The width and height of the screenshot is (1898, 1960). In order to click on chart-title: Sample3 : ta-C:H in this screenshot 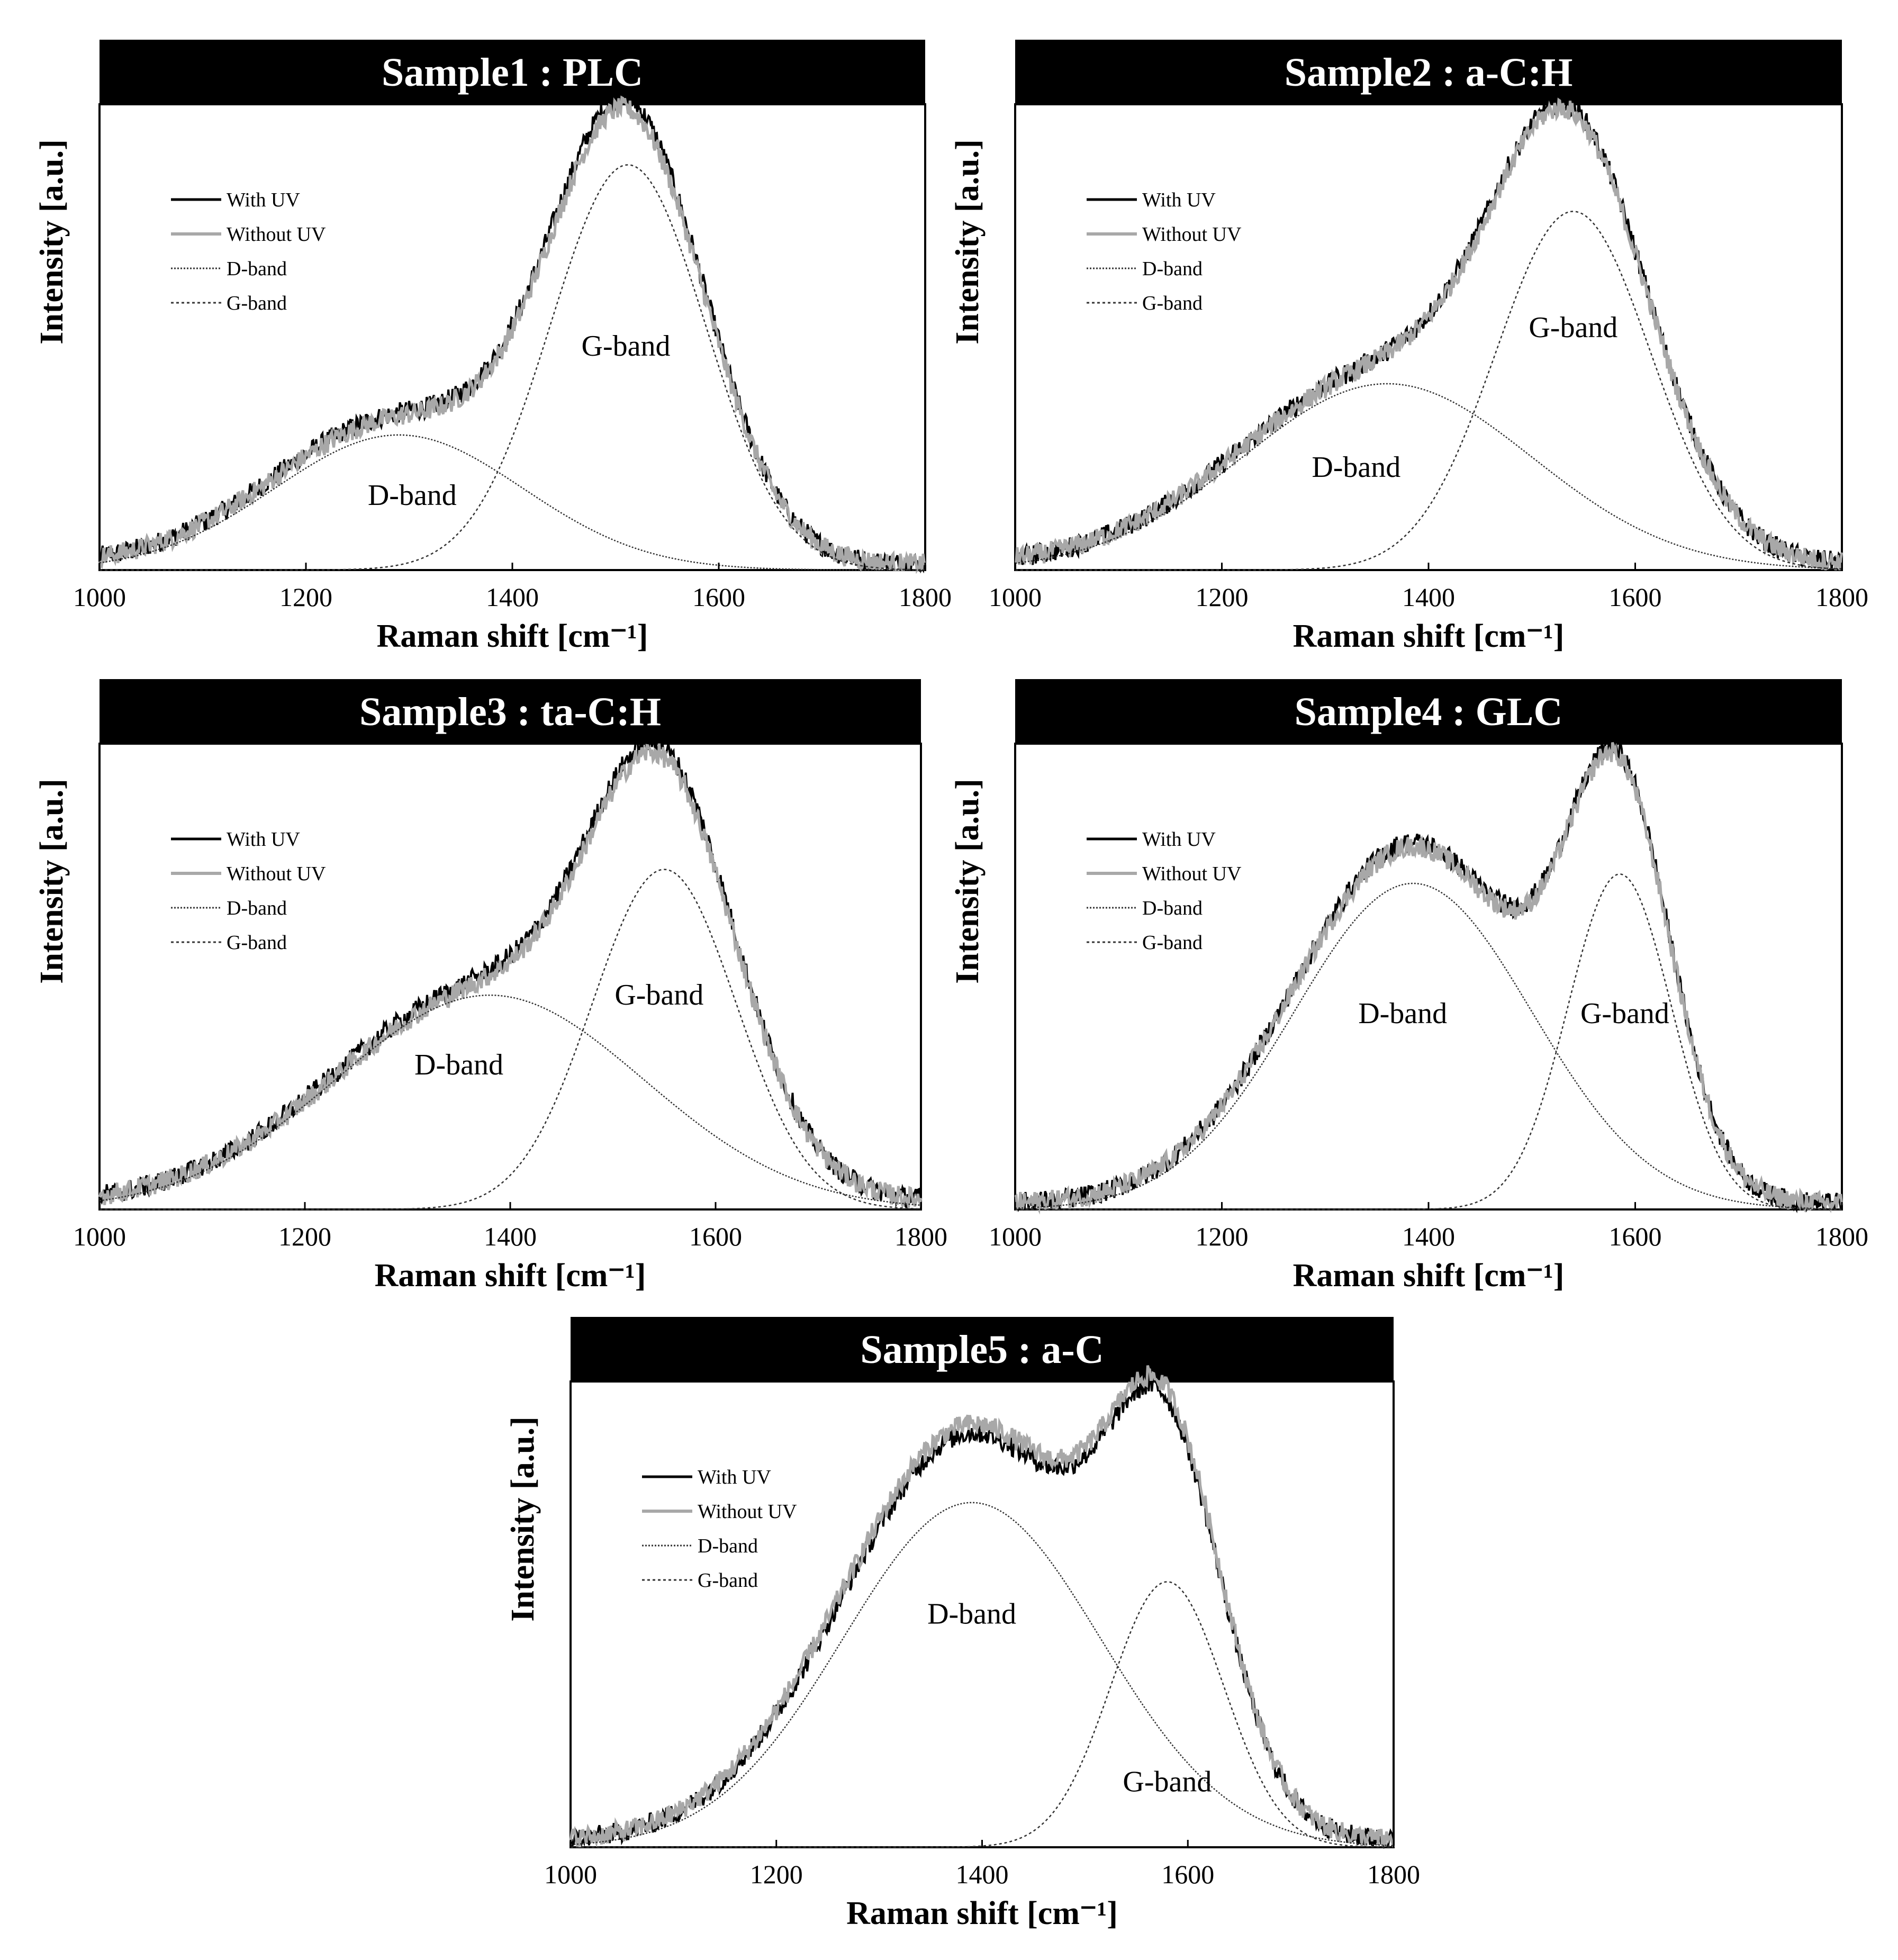, I will do `click(510, 712)`.